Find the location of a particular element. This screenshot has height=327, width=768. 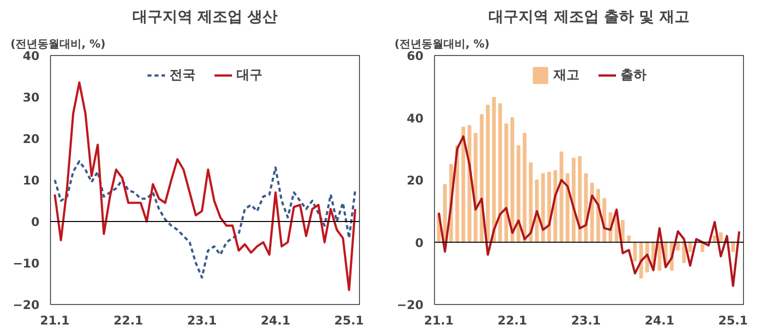

y-tick-label: −10 is located at coordinates (26, 263).